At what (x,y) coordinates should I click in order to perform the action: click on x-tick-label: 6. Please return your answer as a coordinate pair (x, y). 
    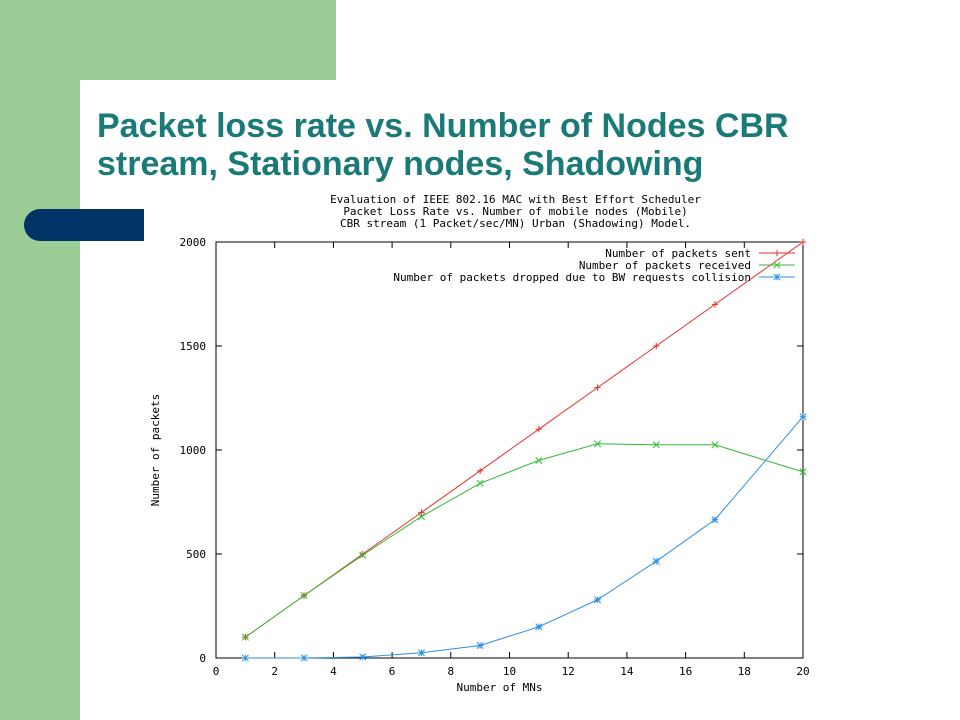
    Looking at the image, I should click on (392, 671).